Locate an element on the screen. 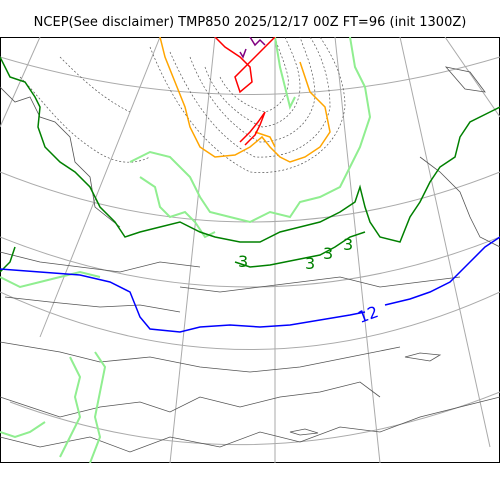  label-green-3-b: 3 is located at coordinates (310, 263).